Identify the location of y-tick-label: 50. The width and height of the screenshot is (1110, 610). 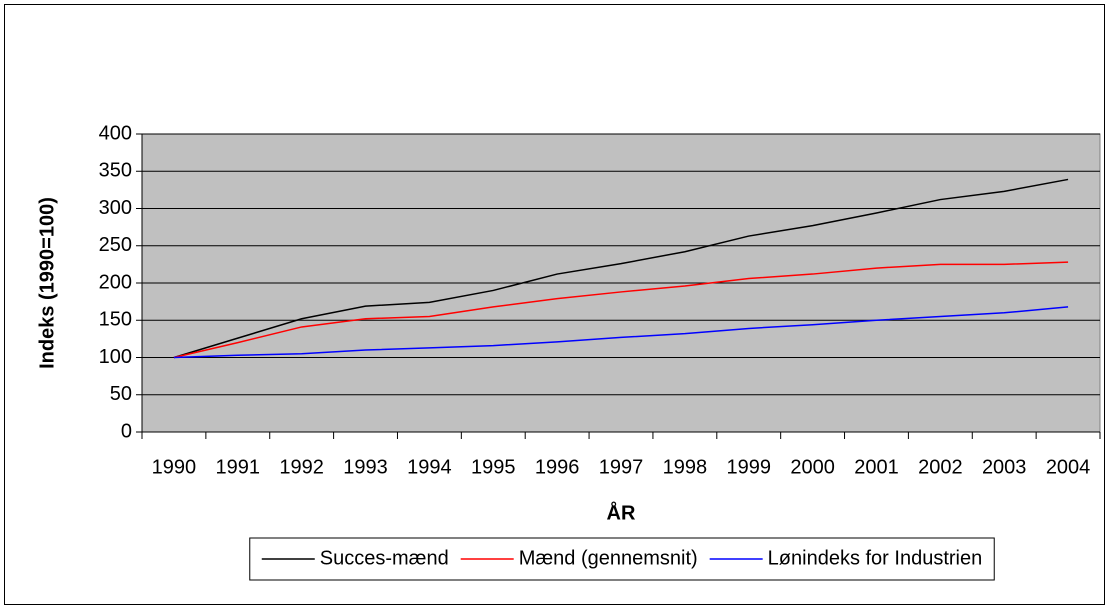
(121, 394).